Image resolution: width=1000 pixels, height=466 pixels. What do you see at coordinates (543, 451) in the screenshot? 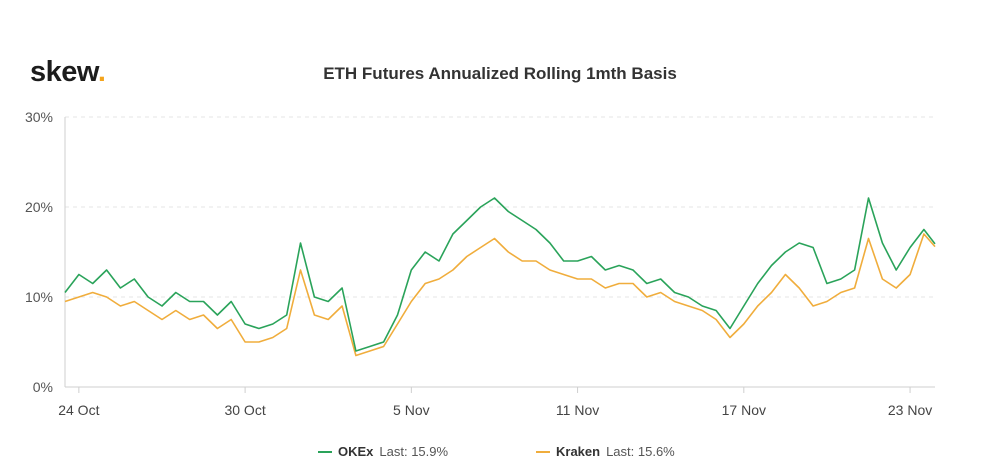
I see `legend-swatch-kraken` at bounding box center [543, 451].